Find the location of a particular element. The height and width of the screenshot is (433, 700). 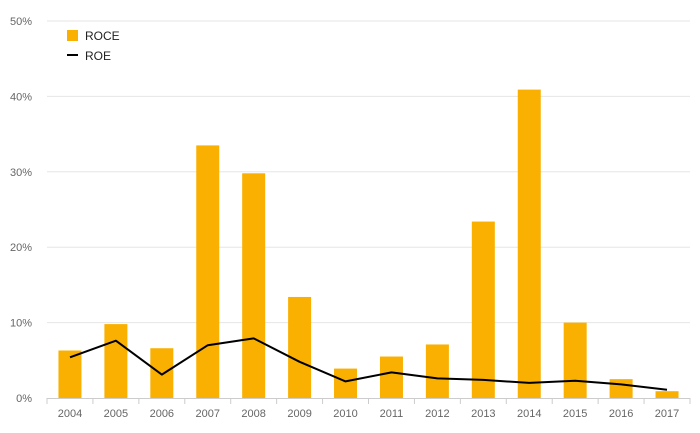

y-tick-label: 10% is located at coordinates (21, 324).